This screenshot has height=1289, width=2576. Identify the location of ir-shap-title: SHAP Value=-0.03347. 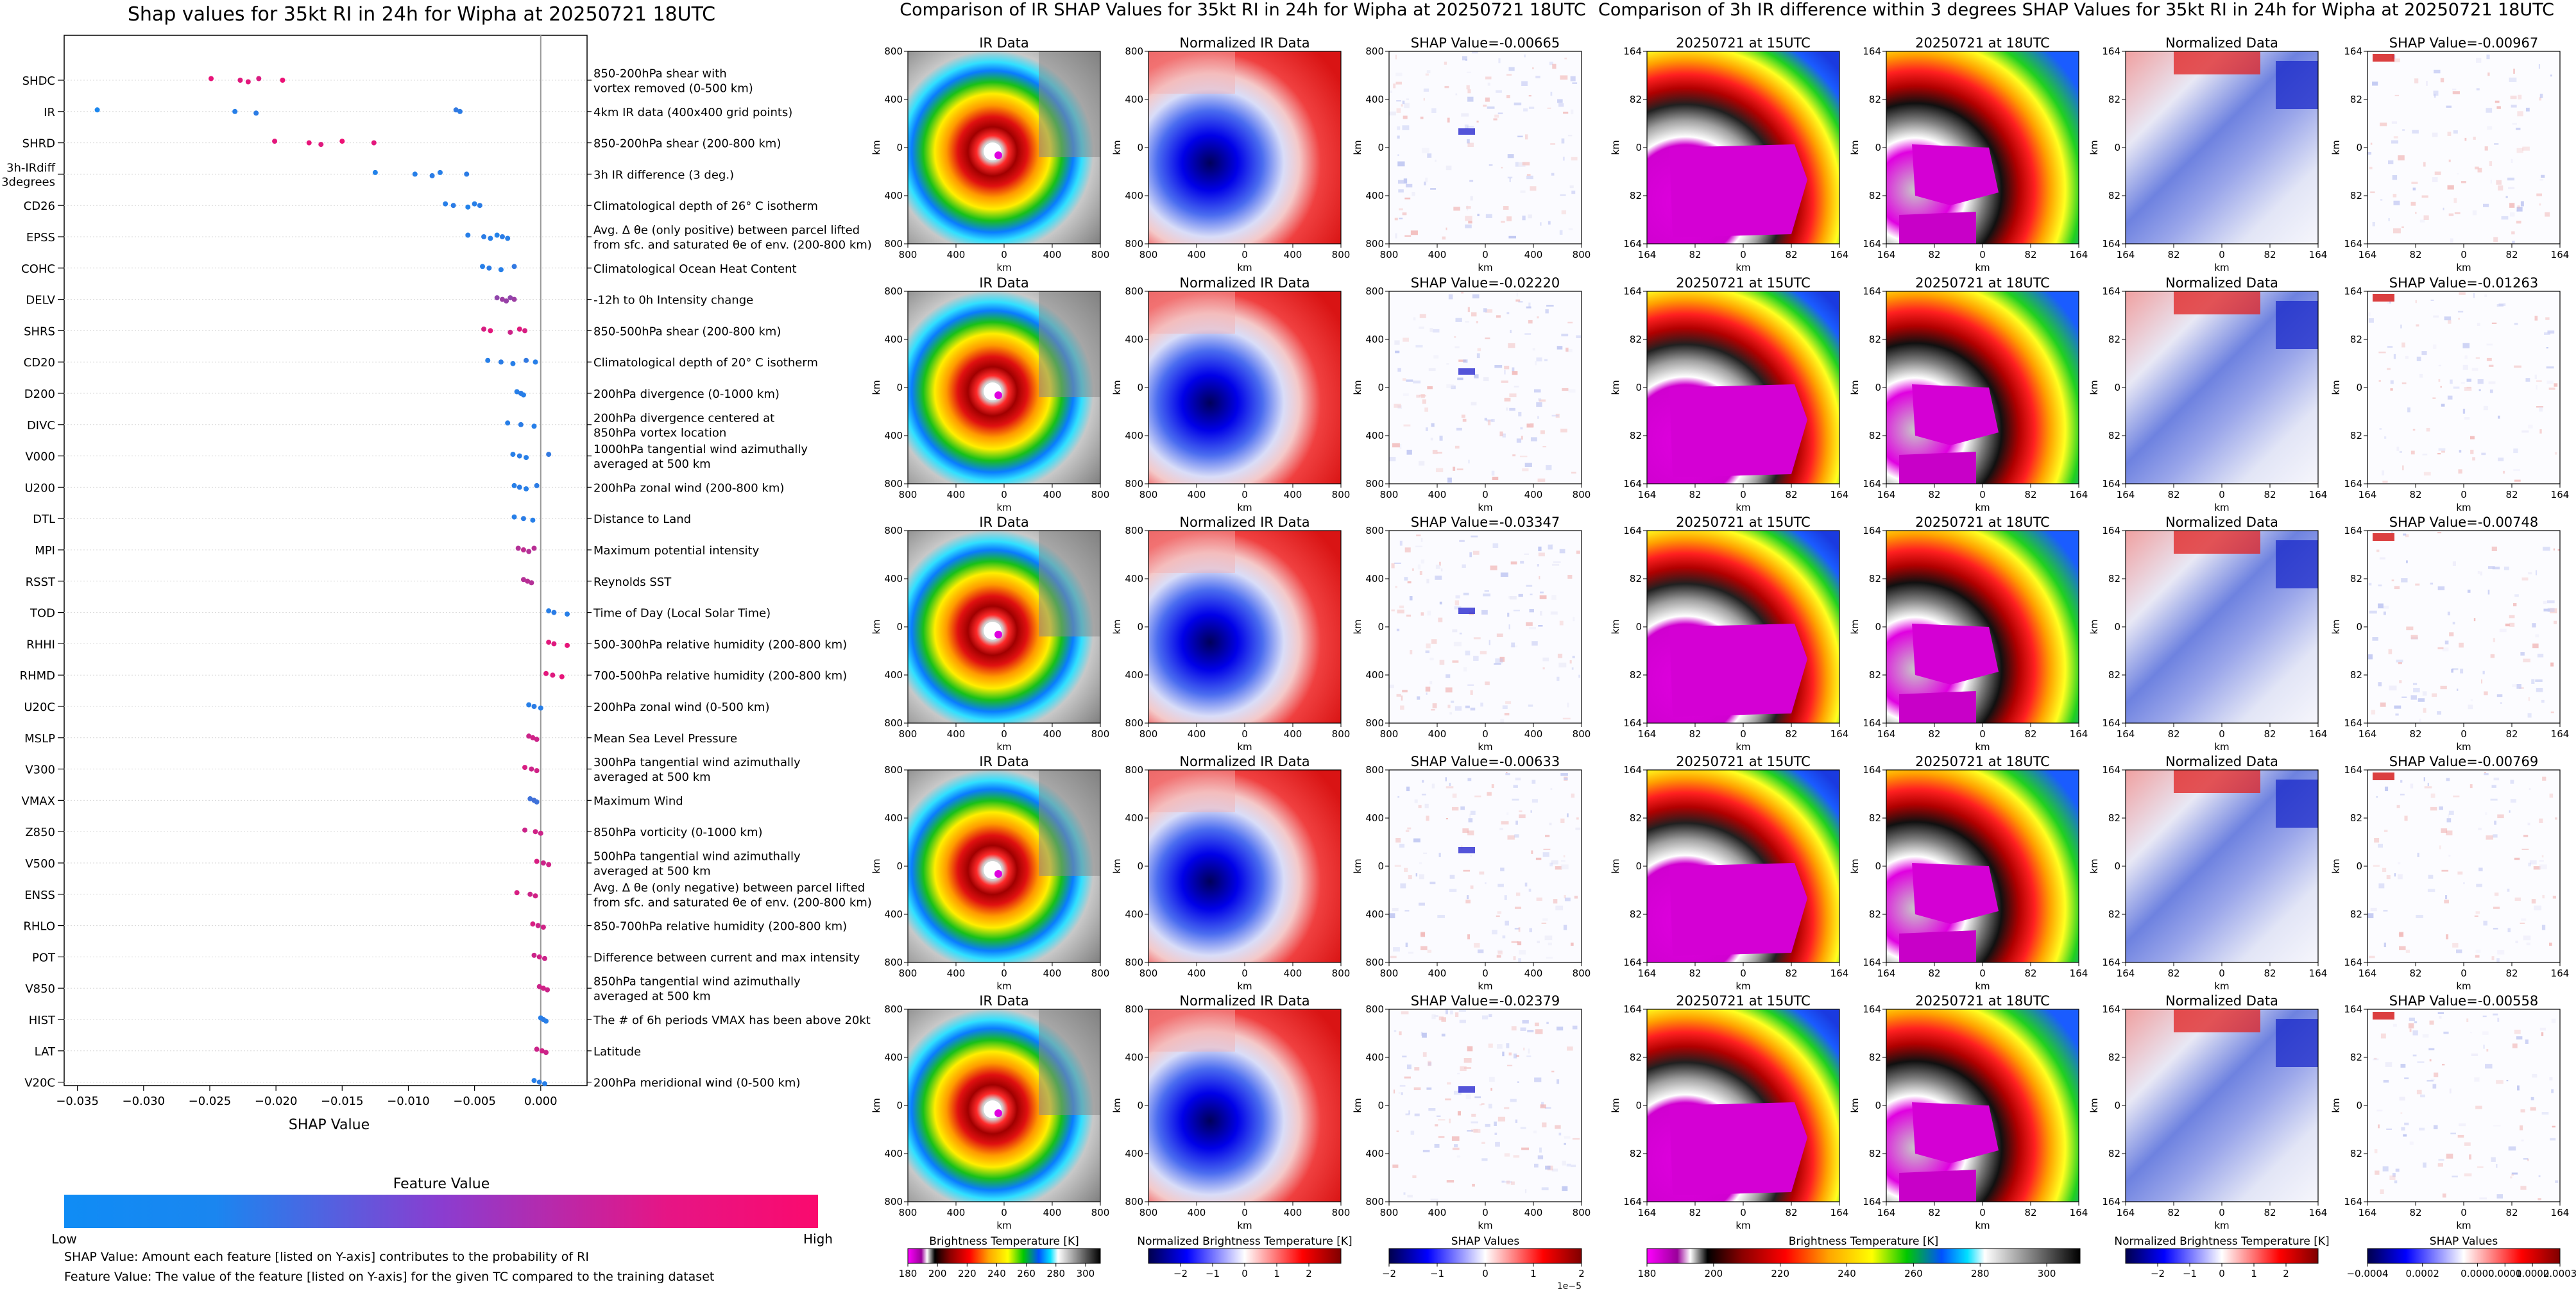
(1485, 522).